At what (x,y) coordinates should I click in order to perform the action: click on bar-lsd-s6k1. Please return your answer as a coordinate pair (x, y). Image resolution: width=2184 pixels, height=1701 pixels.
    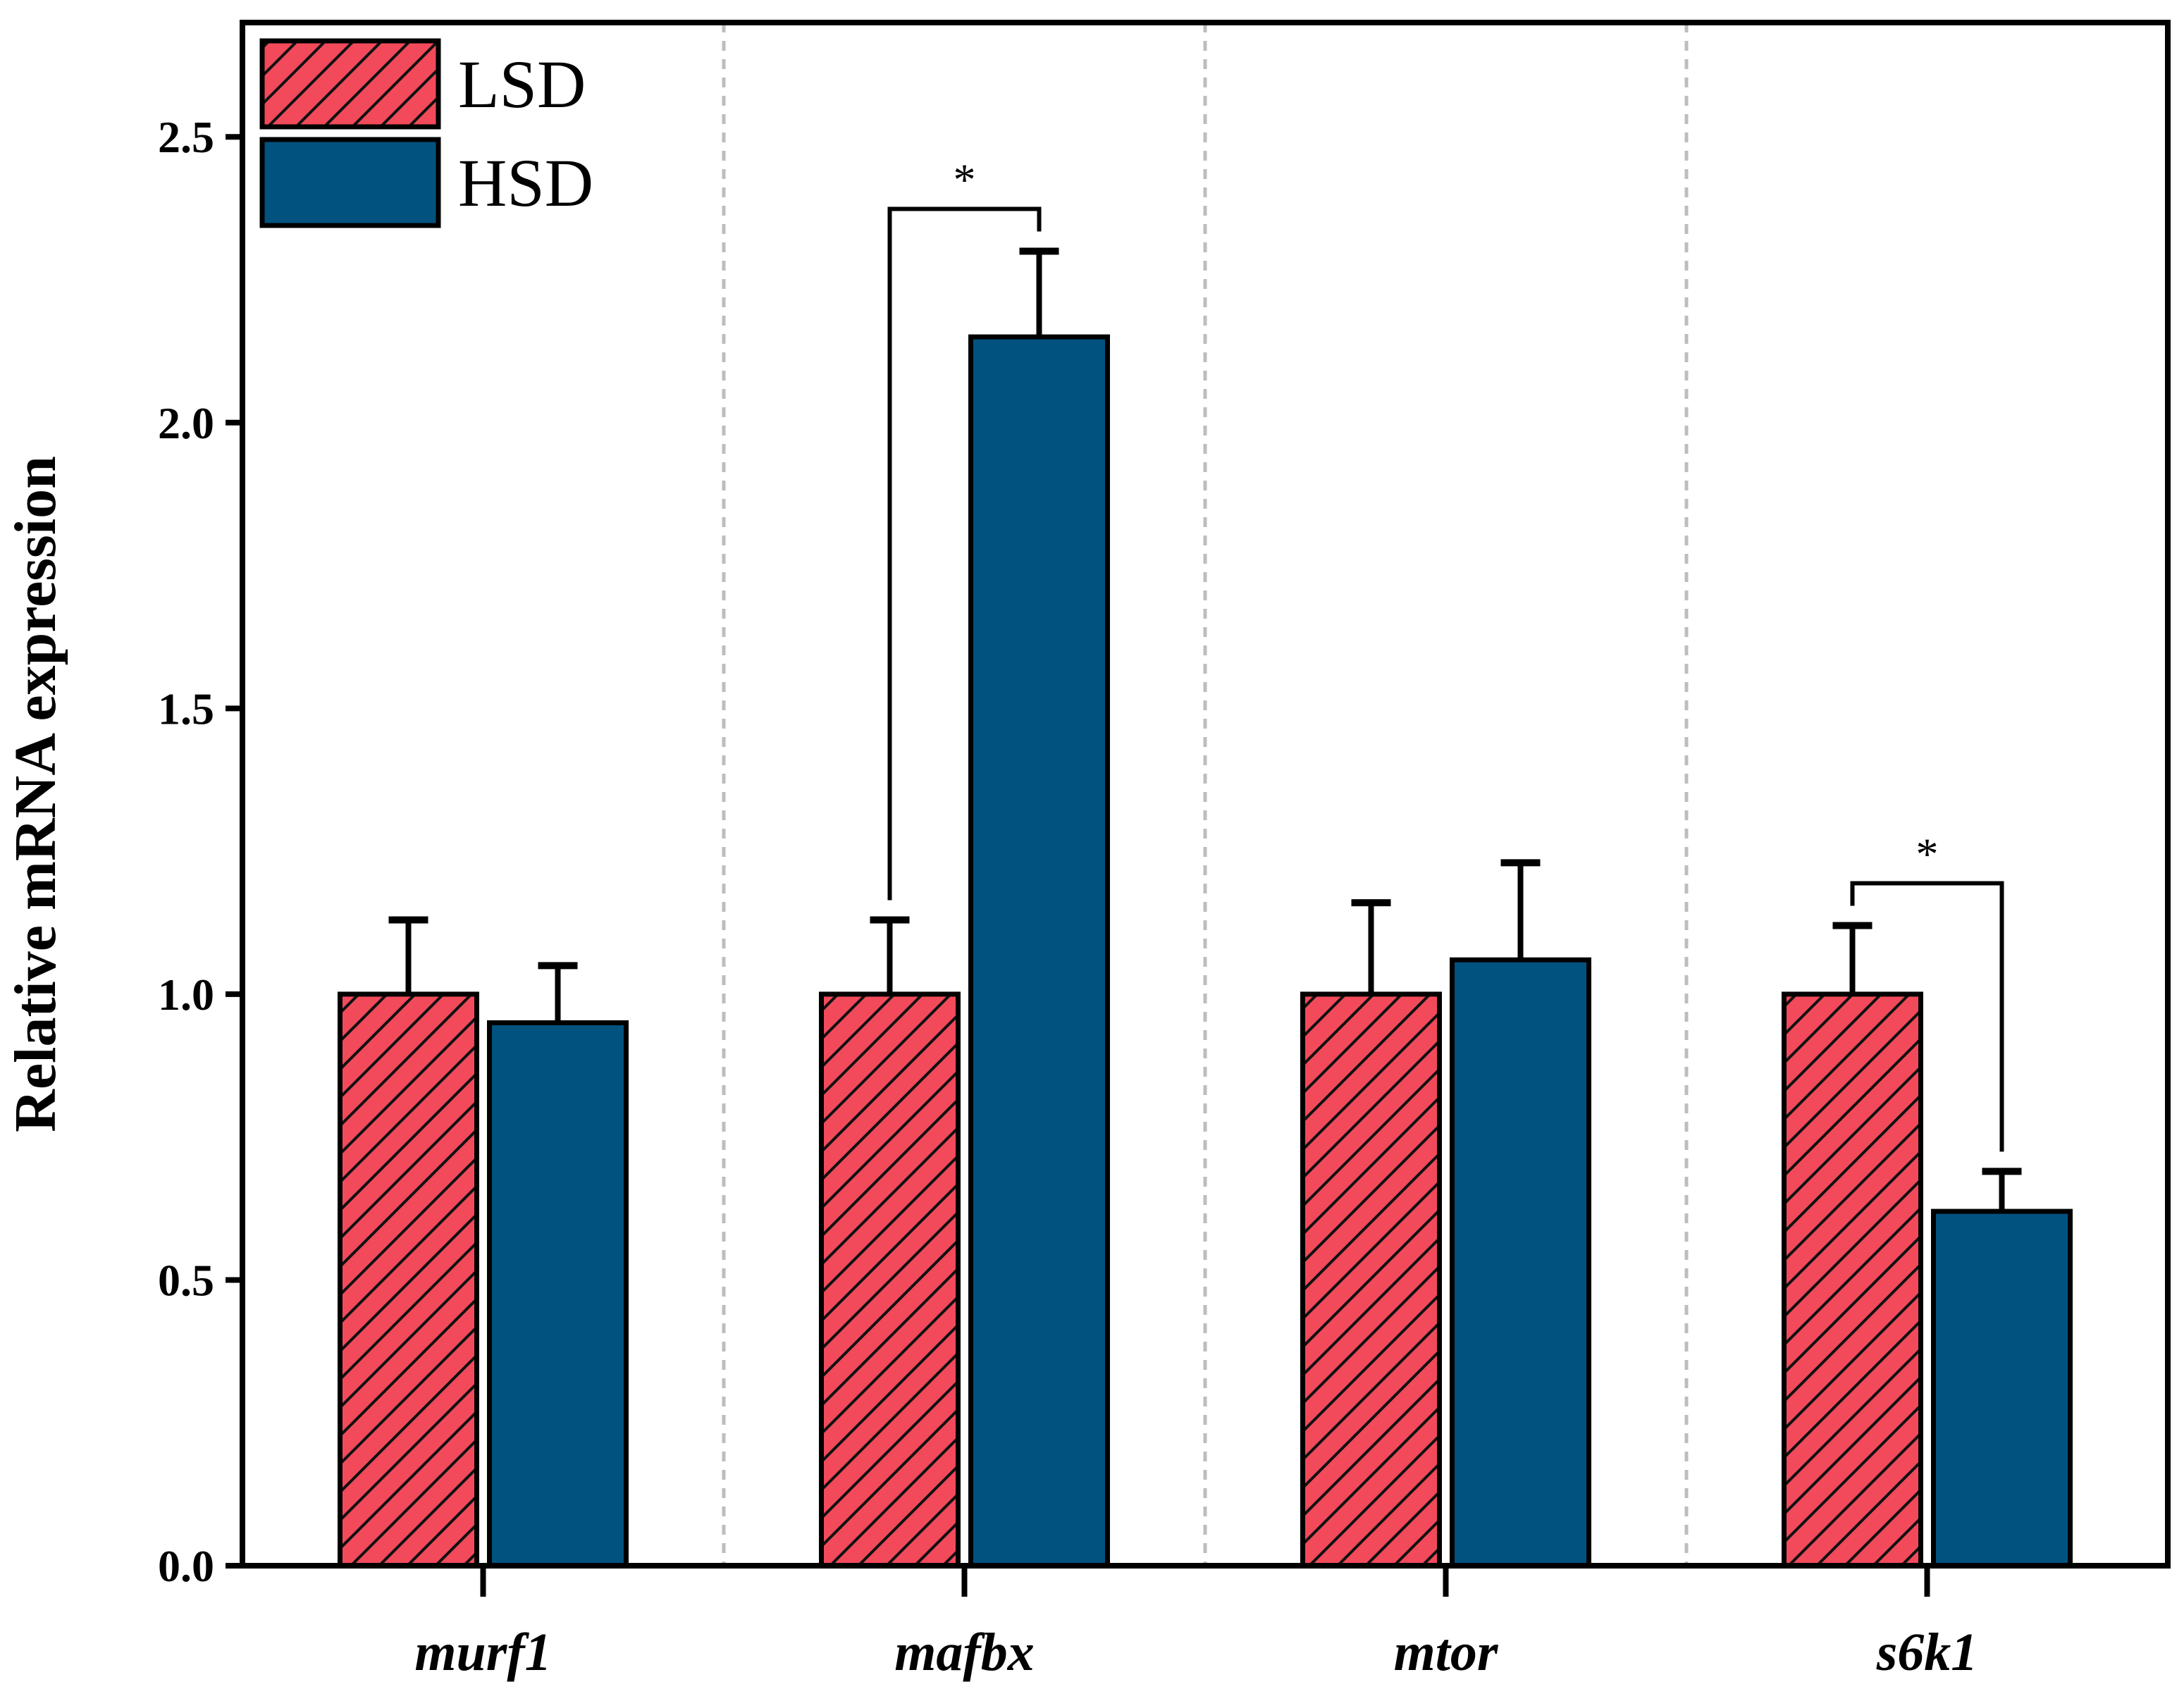
    Looking at the image, I should click on (1853, 1280).